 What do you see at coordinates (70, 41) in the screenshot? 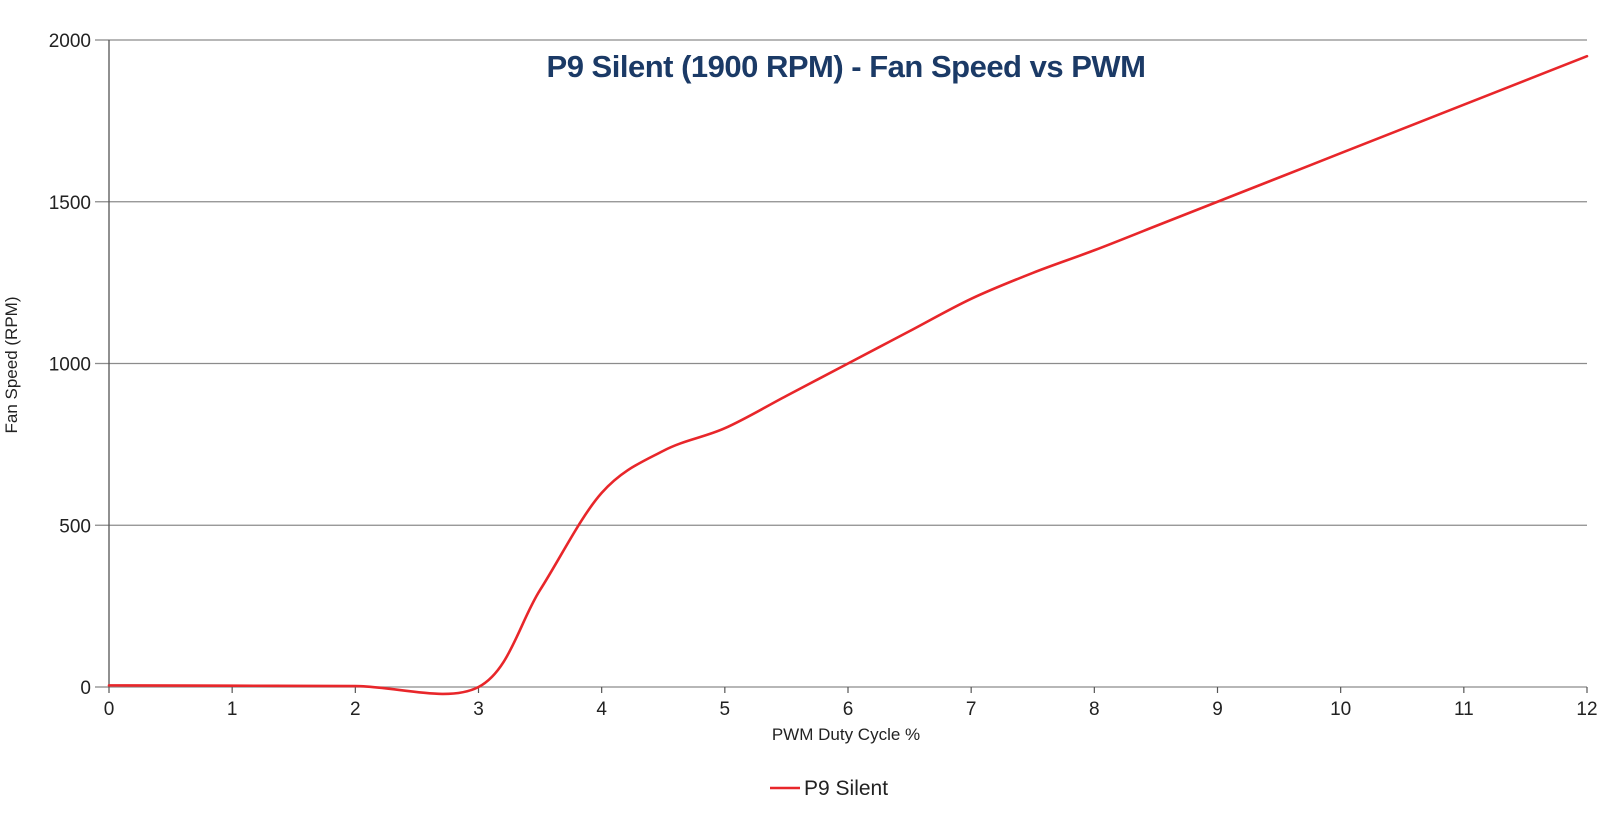
I see `y-tick-label: 2000` at bounding box center [70, 41].